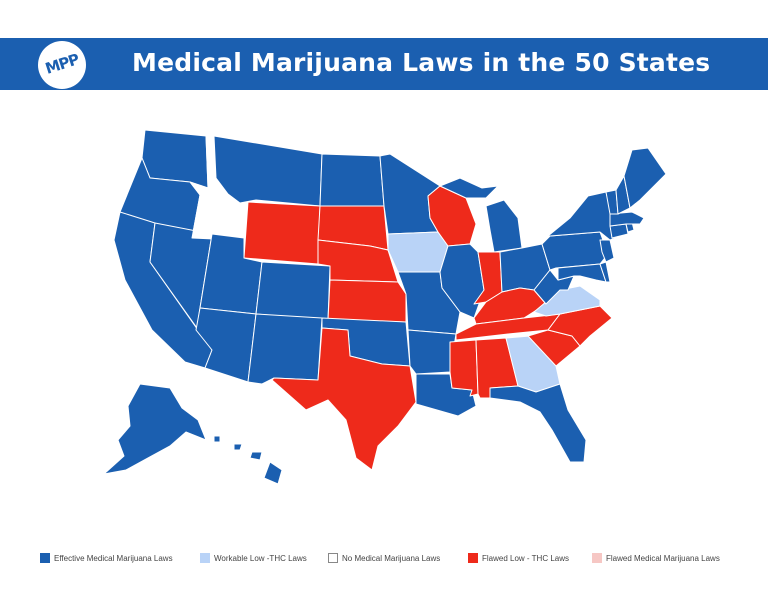 The image size is (768, 594). Describe the element at coordinates (464, 368) in the screenshot. I see `state-mississippi` at that location.